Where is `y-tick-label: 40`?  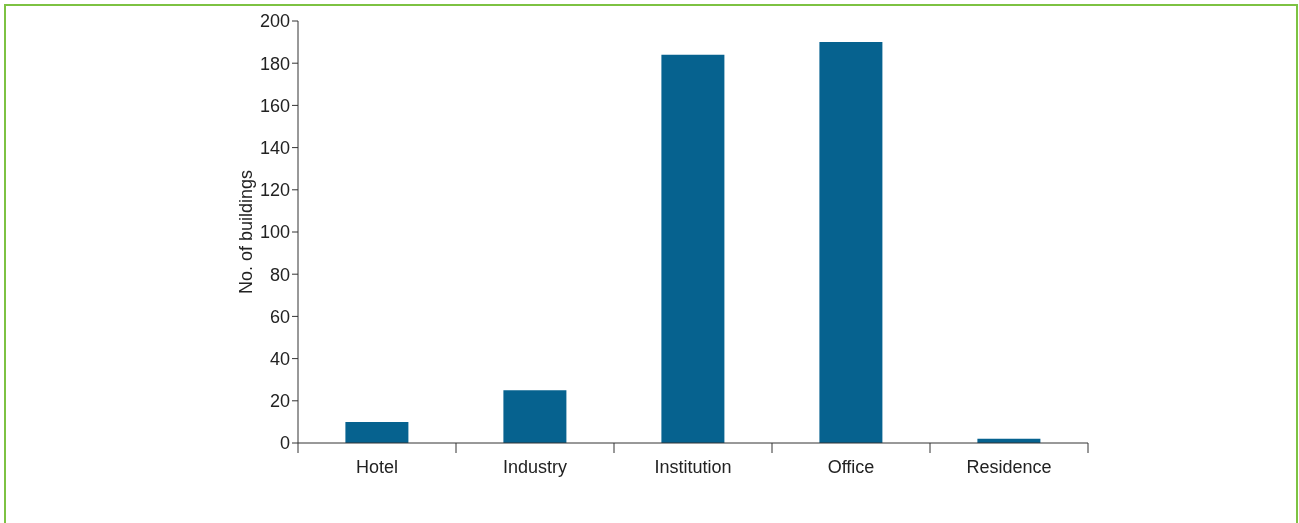 y-tick-label: 40 is located at coordinates (279, 358).